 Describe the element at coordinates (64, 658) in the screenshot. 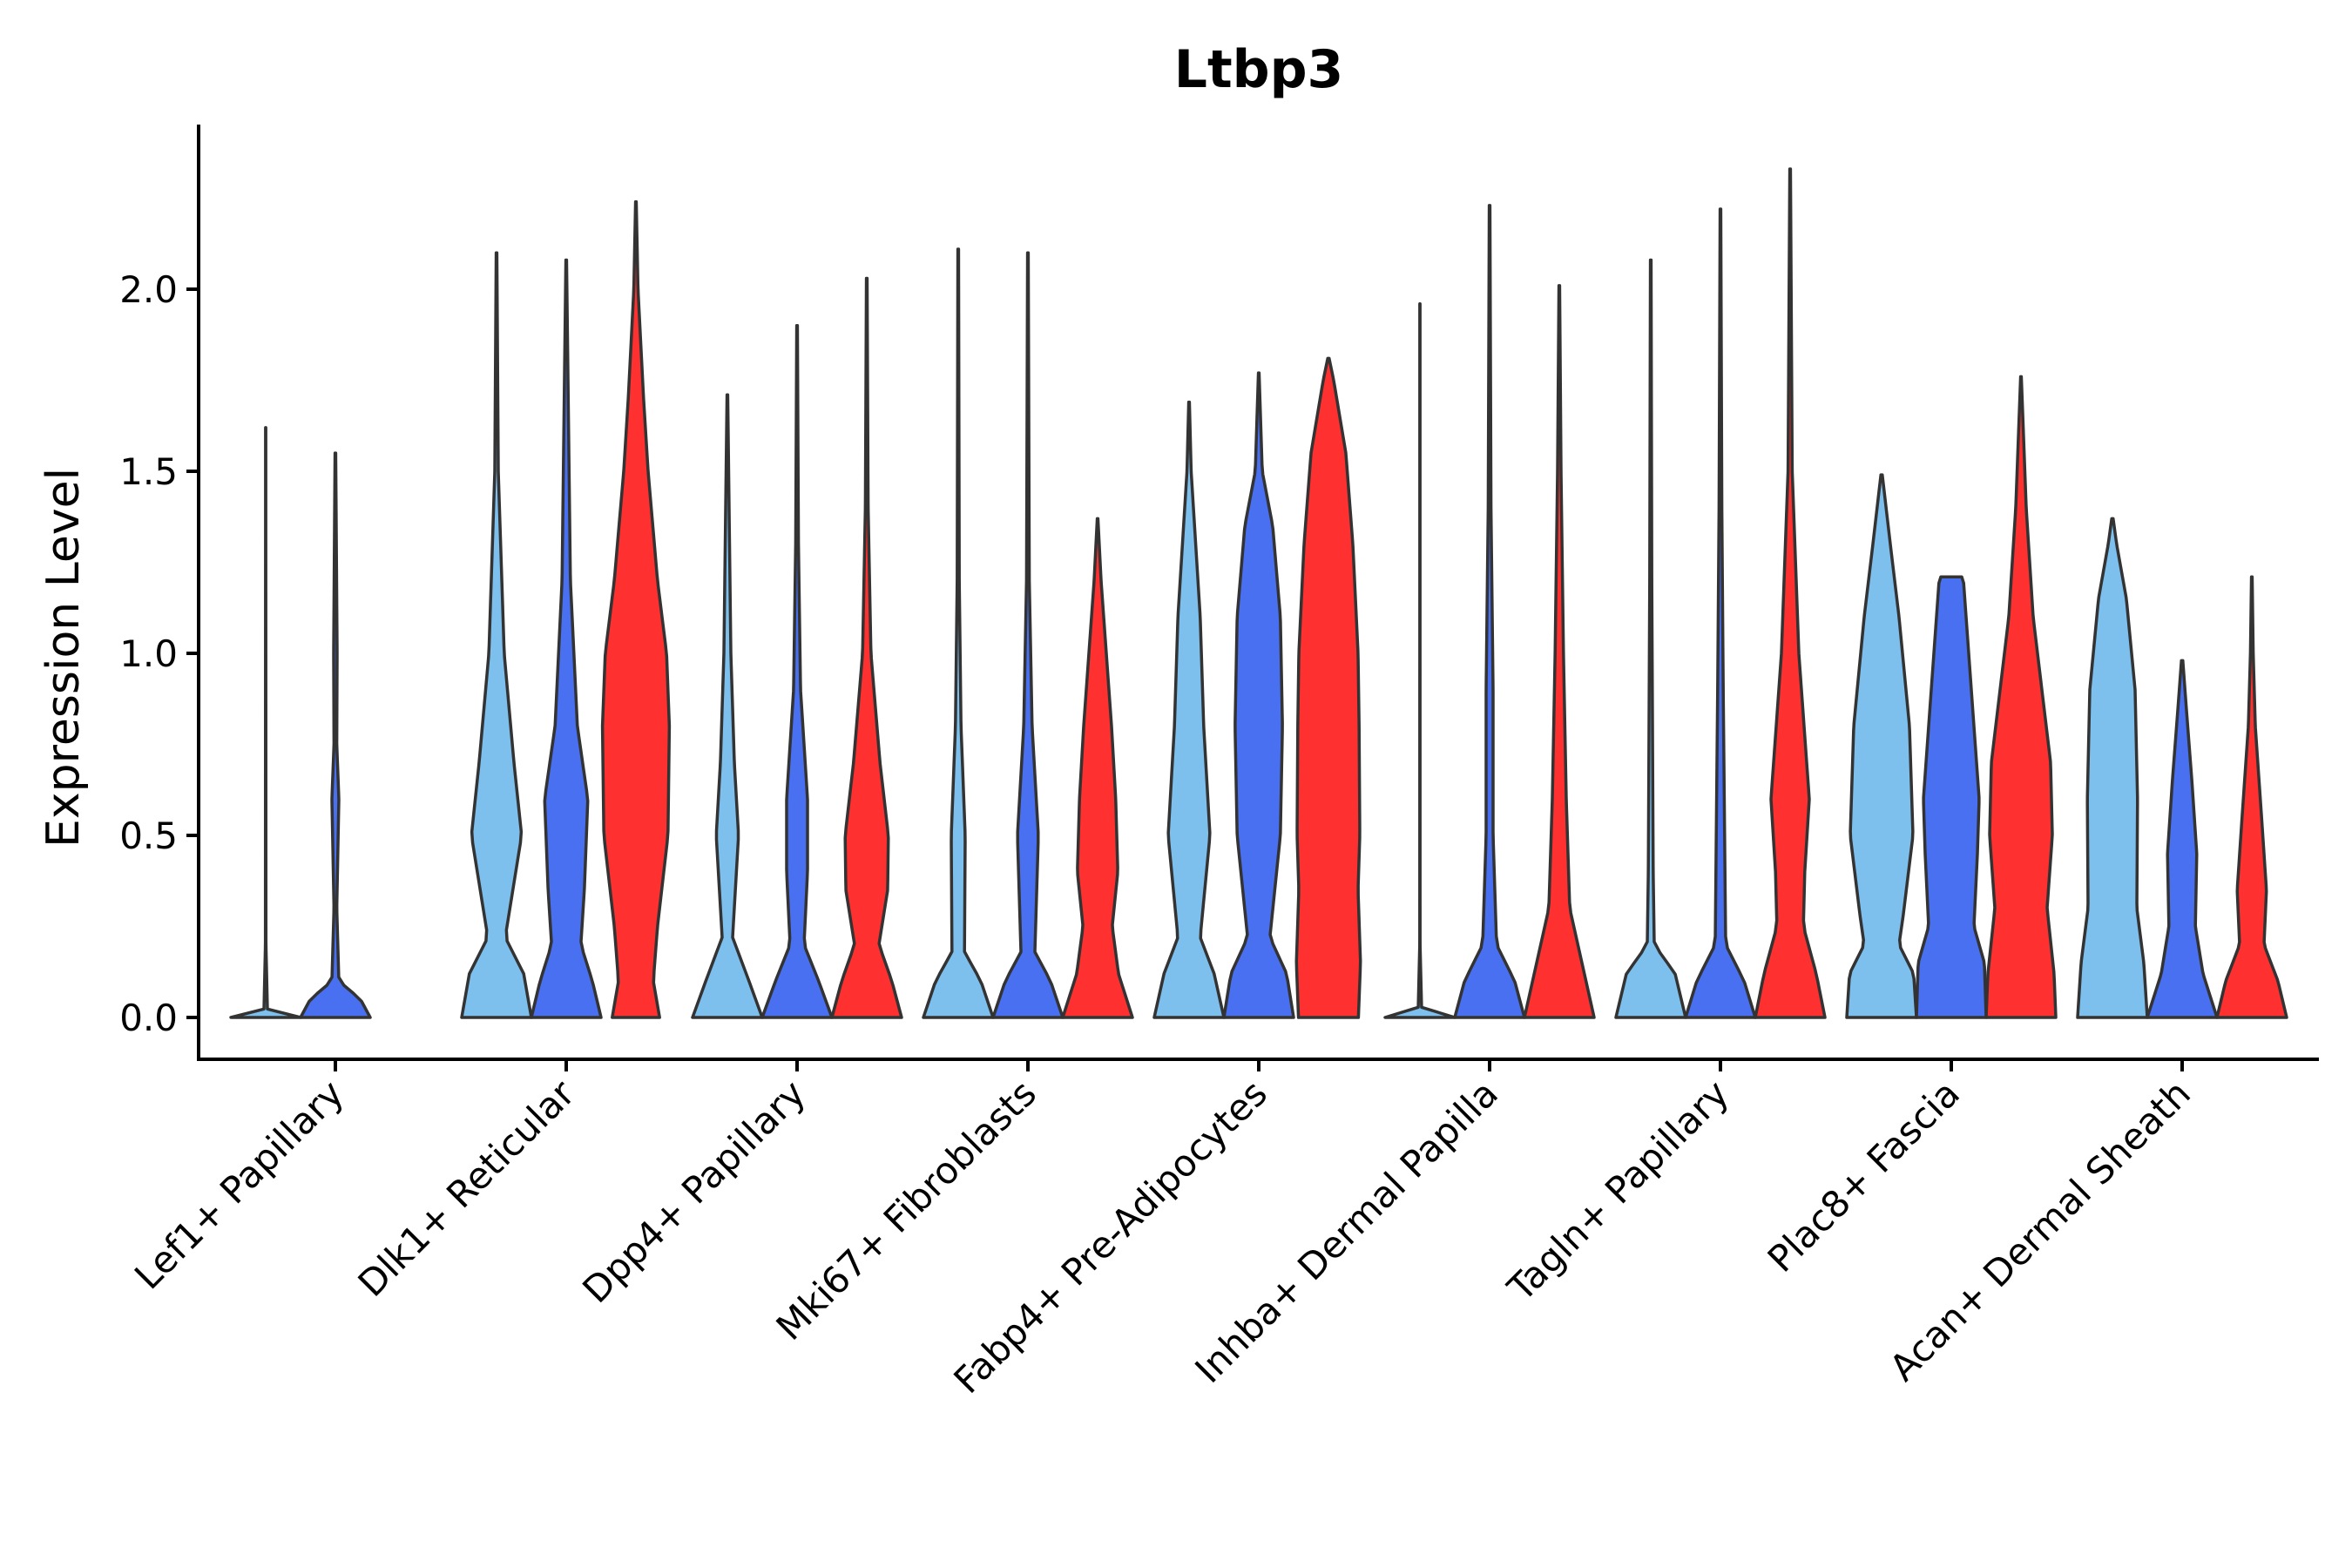

I see `y-axis-label: Expression Level` at that location.